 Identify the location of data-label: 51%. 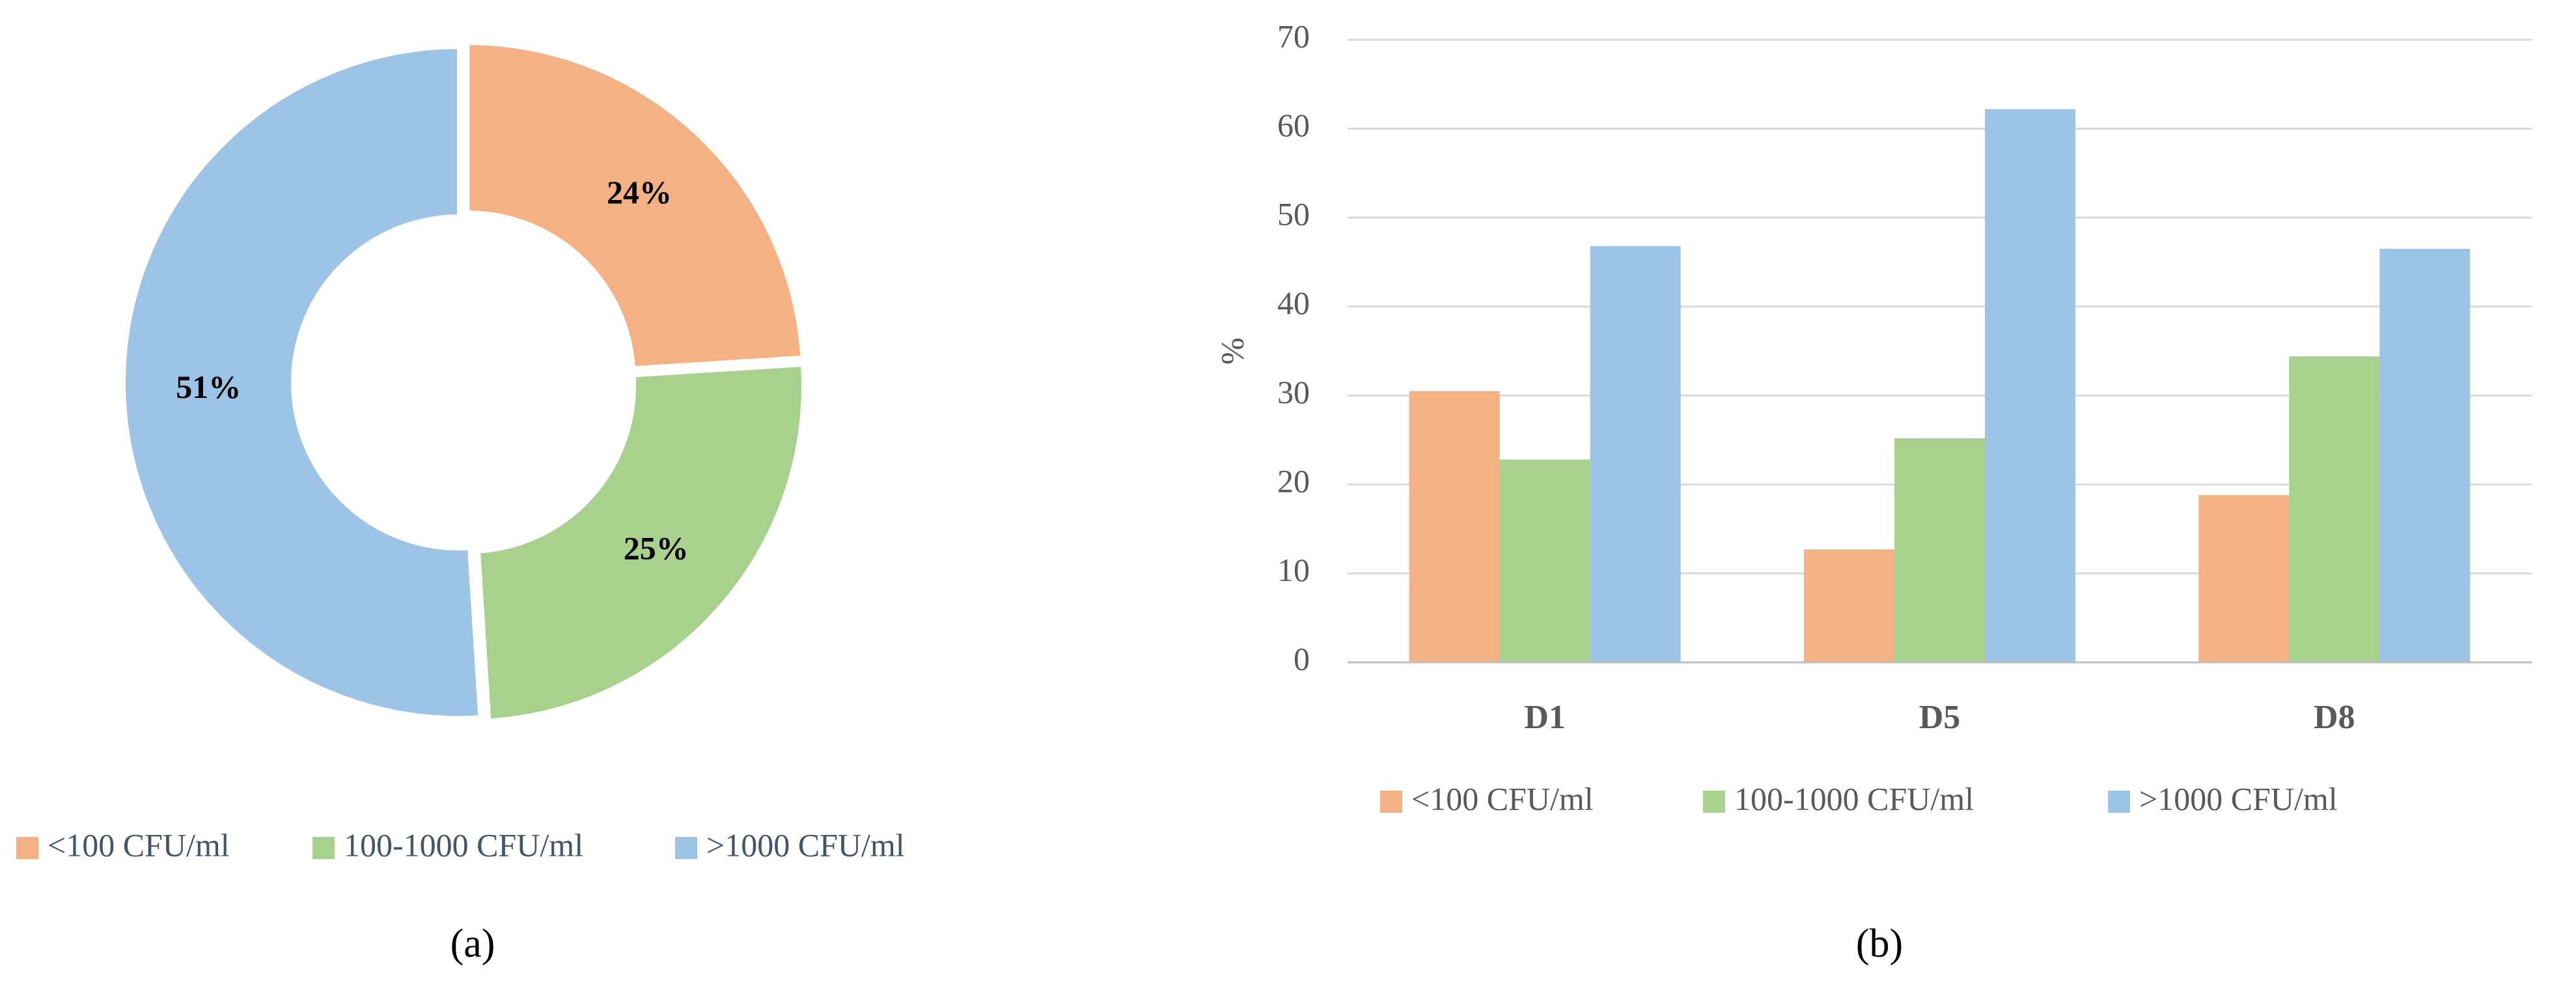
(208, 387).